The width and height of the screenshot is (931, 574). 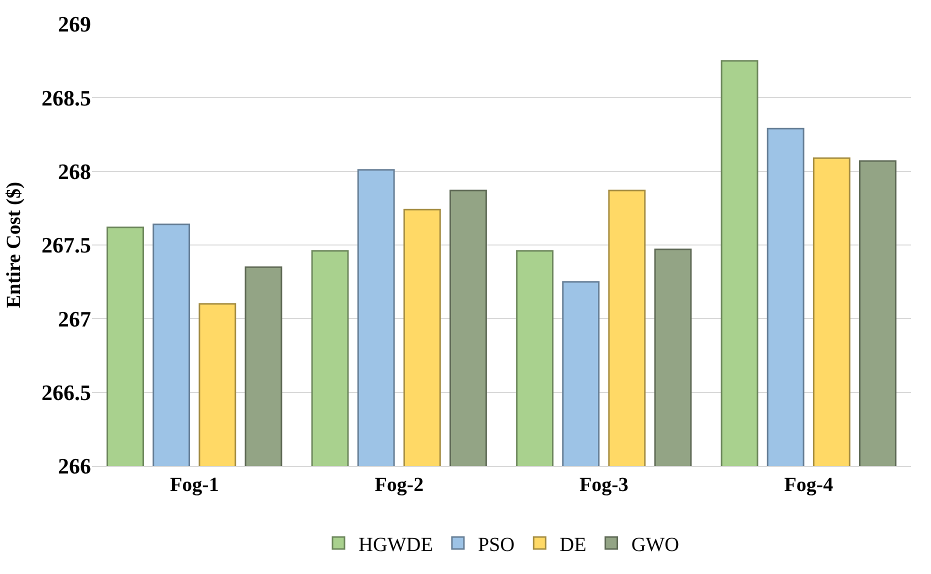 What do you see at coordinates (603, 485) in the screenshot?
I see `x-tick-label: Fog-3` at bounding box center [603, 485].